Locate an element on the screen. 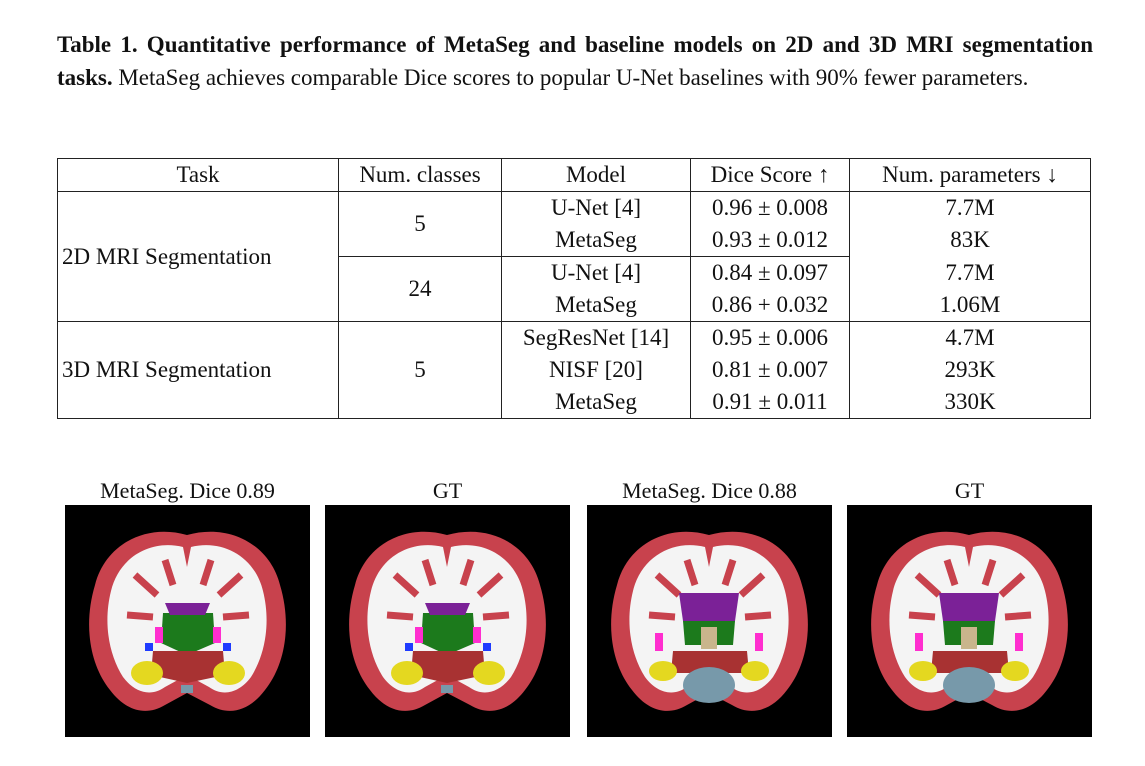 The height and width of the screenshot is (766, 1145). dice-cell: 0.81 ± 0.007 is located at coordinates (770, 370).